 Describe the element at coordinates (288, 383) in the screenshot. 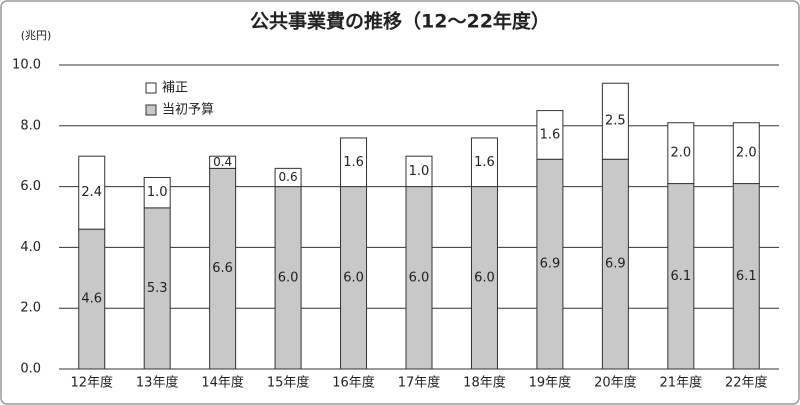

I see `x-tick-label: 15年度` at that location.